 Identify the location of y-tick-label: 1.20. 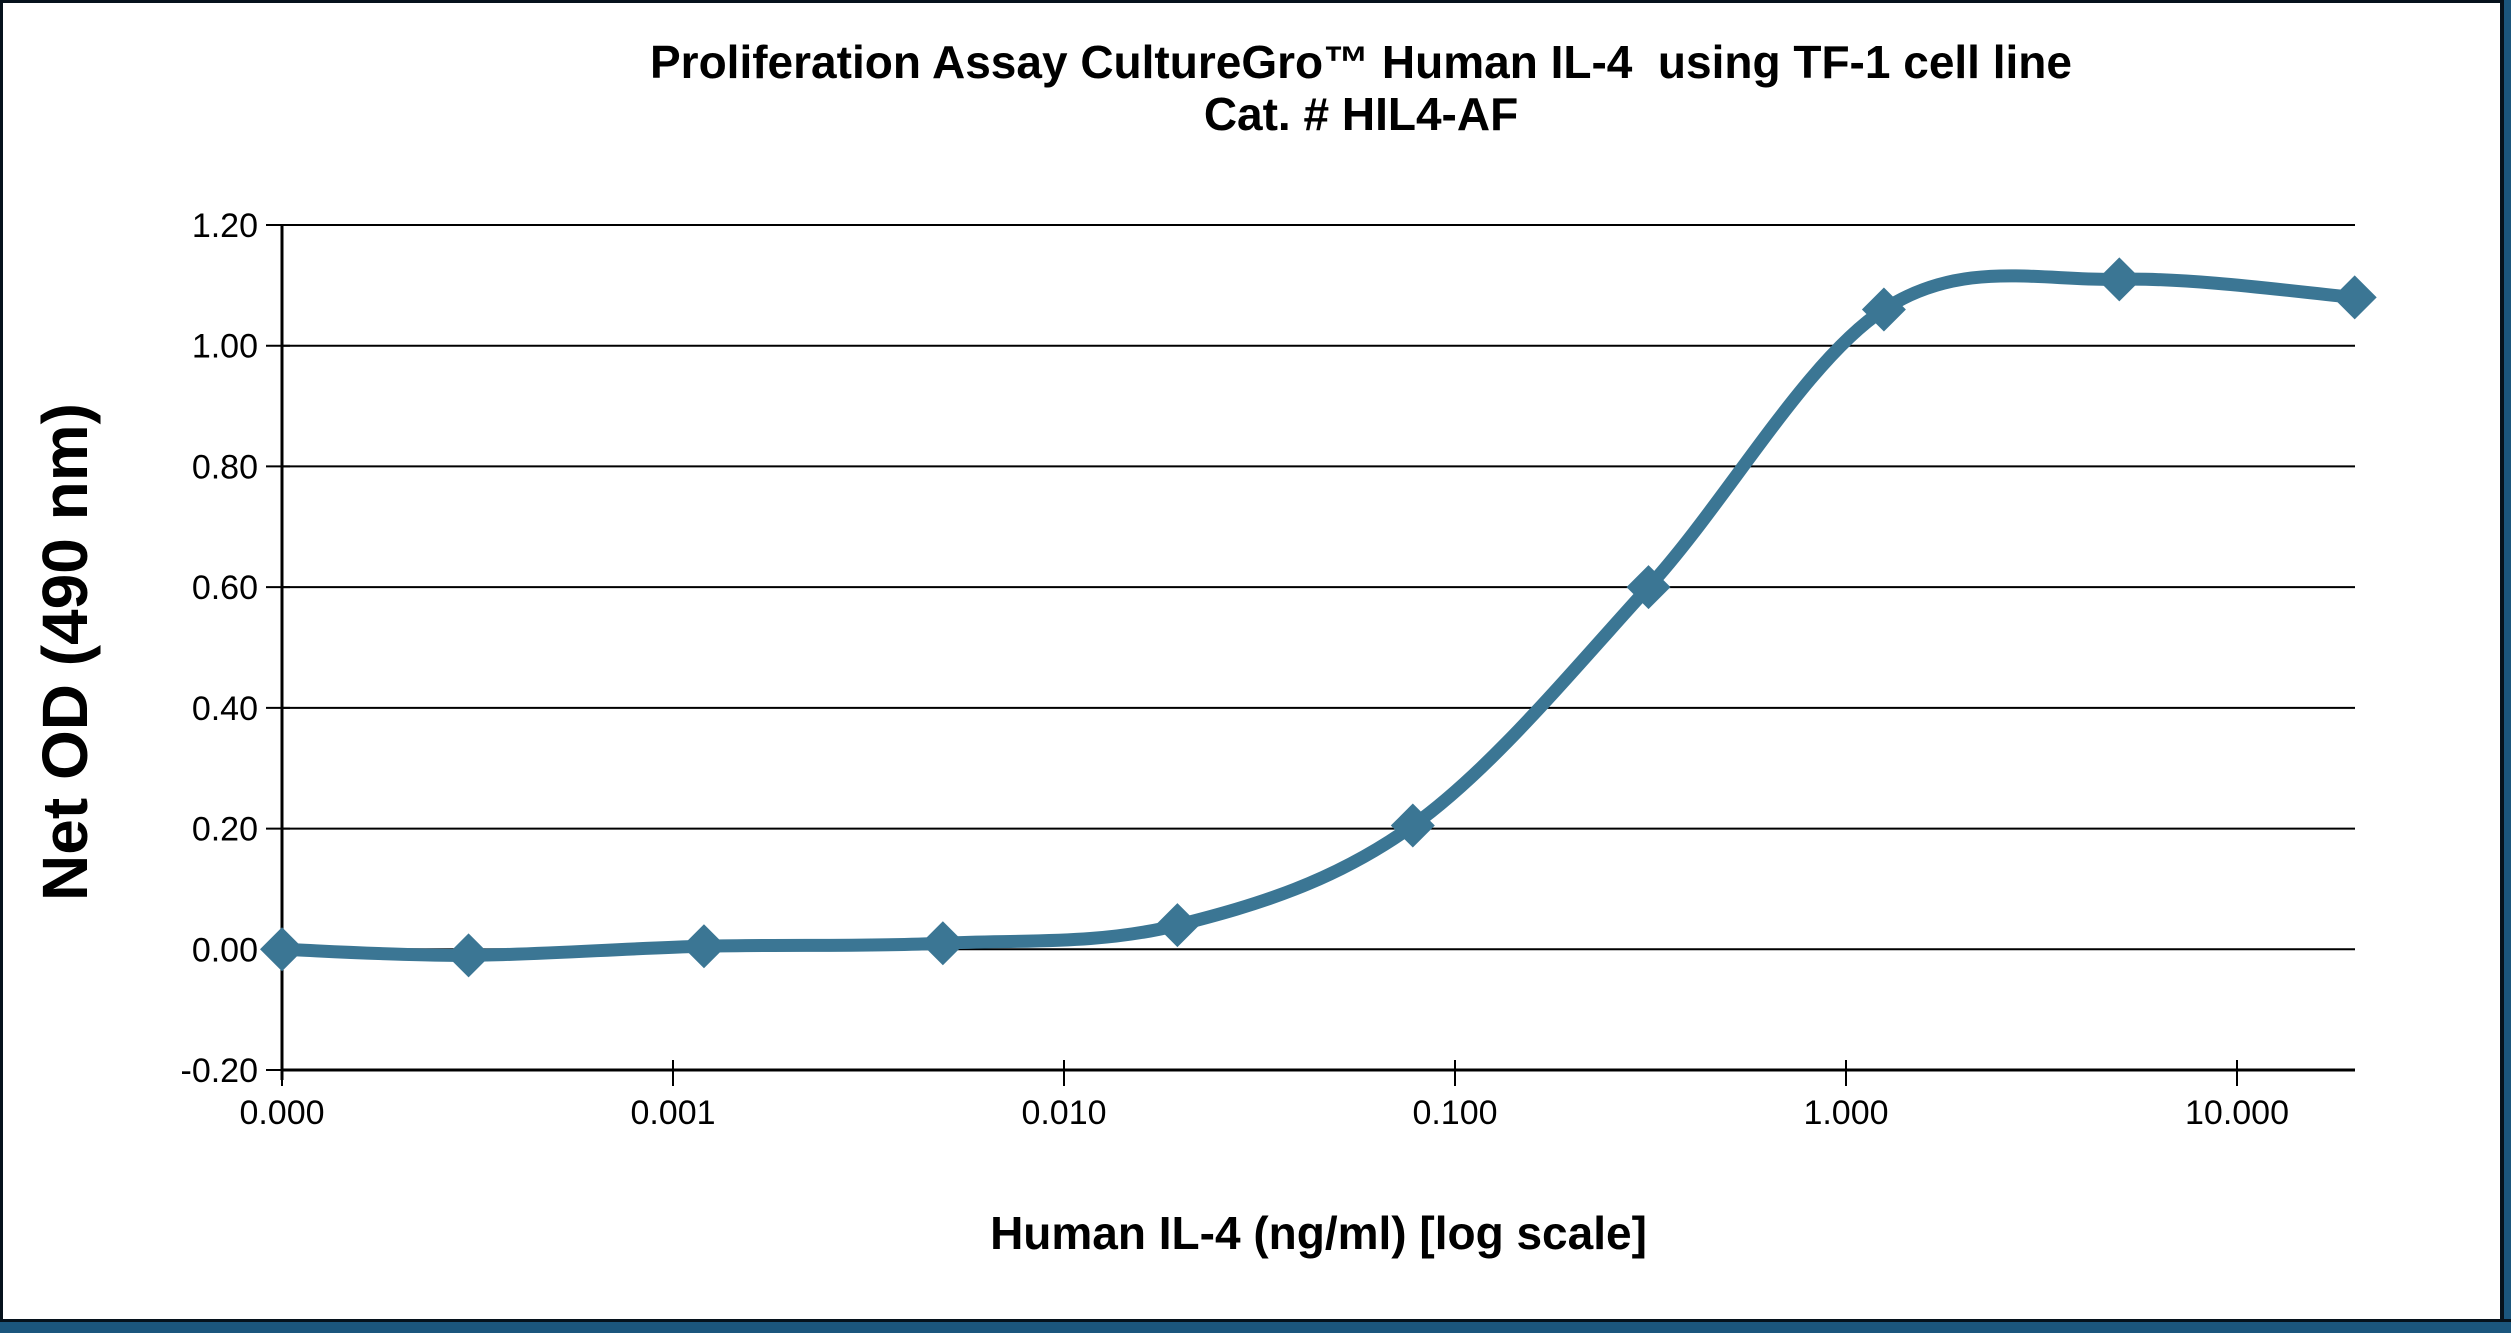
(225, 226).